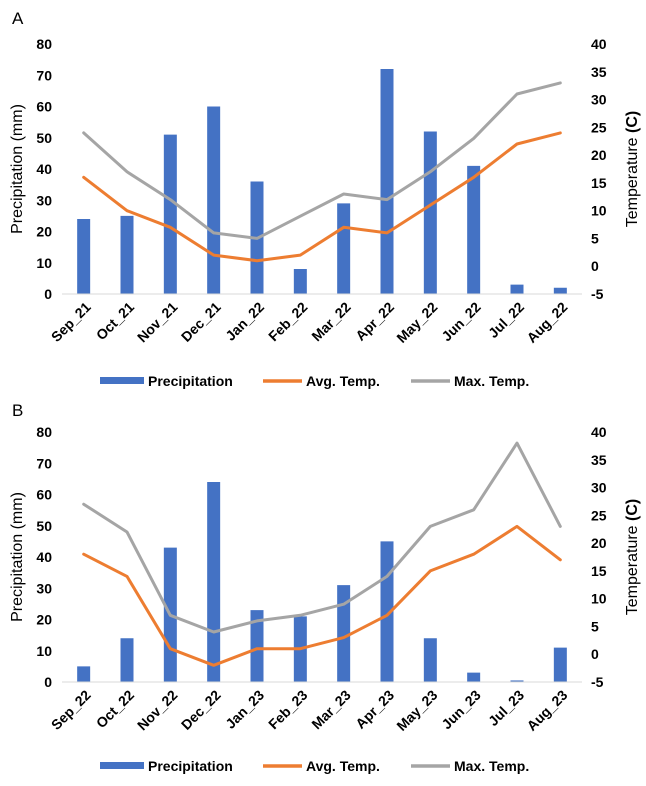 This screenshot has height=786, width=646. I want to click on line-avg-temp, so click(322, 197).